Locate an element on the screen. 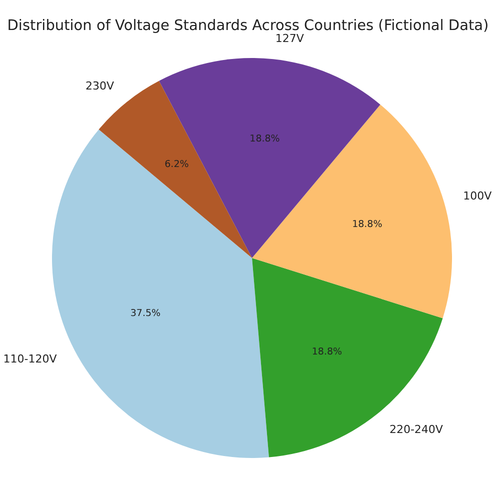 The image size is (496, 500). slice-label: 220-240V is located at coordinates (416, 429).